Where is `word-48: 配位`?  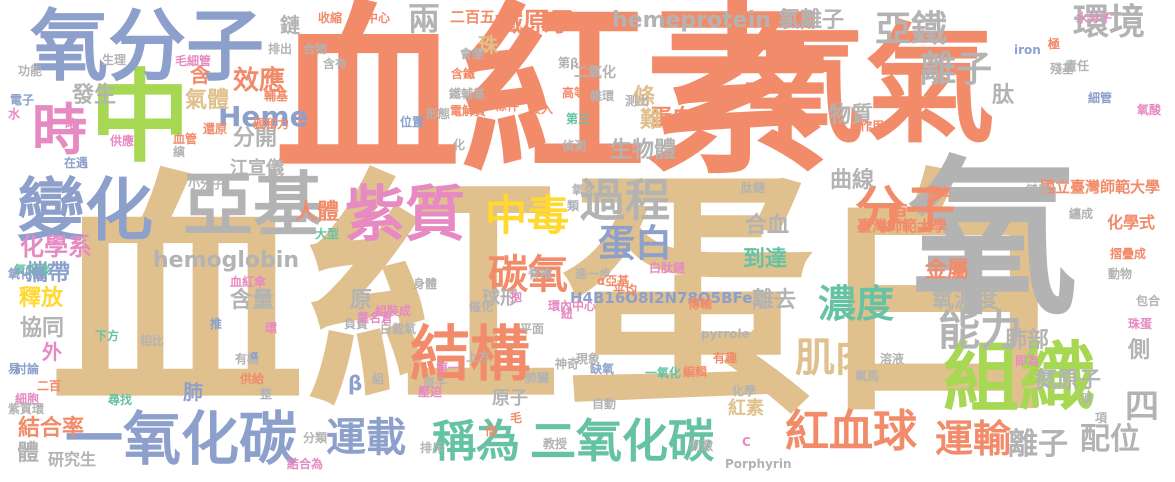 word-48: 配位 is located at coordinates (1110, 439).